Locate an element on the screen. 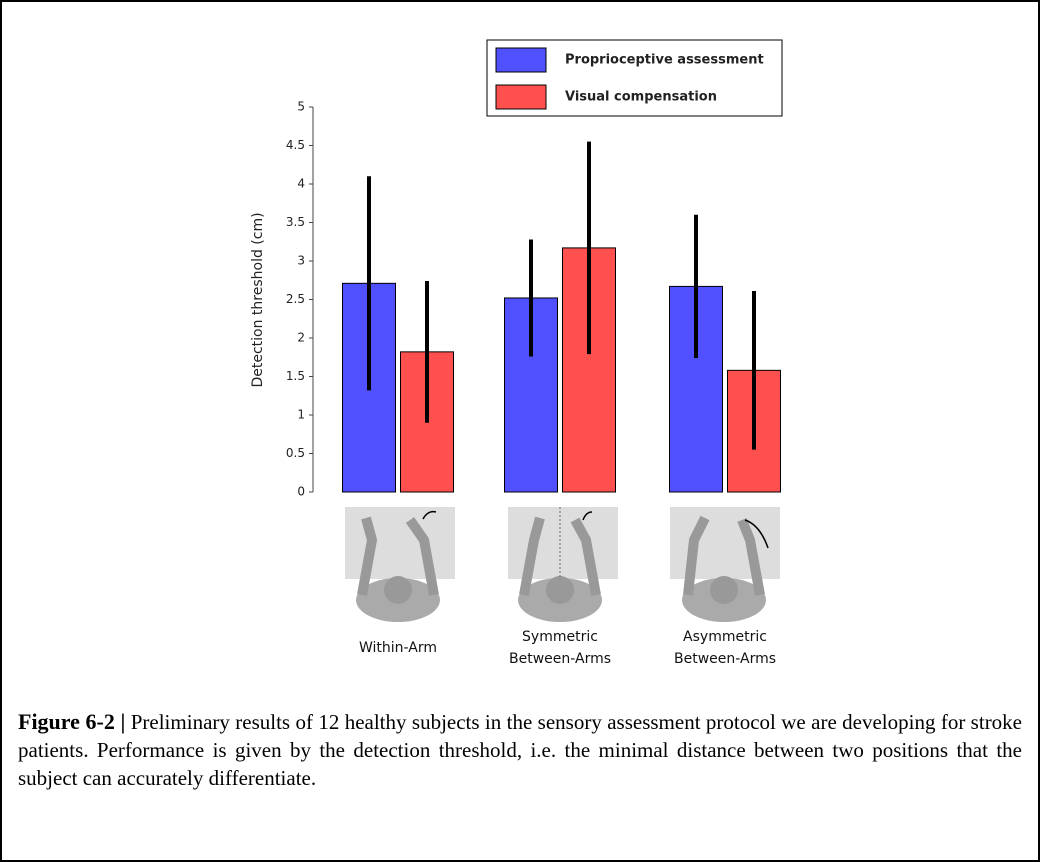 This screenshot has height=862, width=1040. y-tick-label: 1 is located at coordinates (301, 415).